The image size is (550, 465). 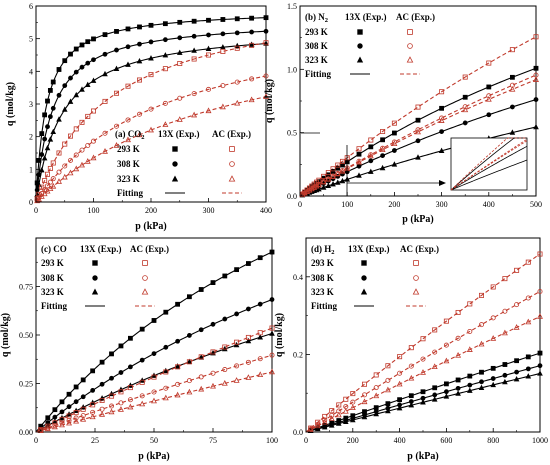 I want to click on x-tick-label: 75, so click(x=213, y=440).